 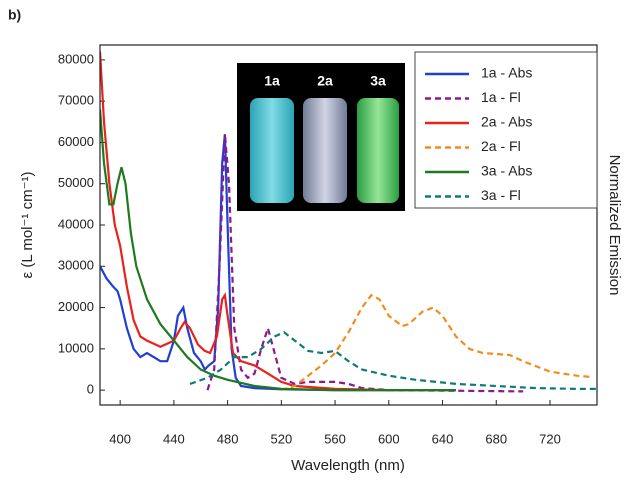 I want to click on x-tick-label: 400, so click(x=120, y=438).